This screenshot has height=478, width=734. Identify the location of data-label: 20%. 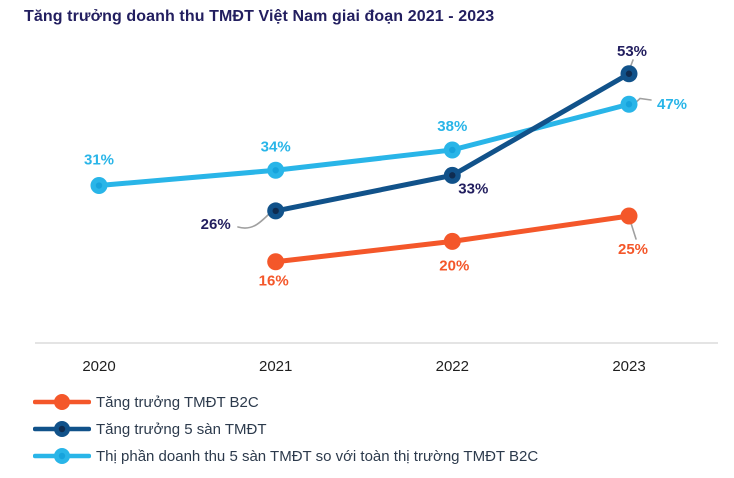
(454, 265).